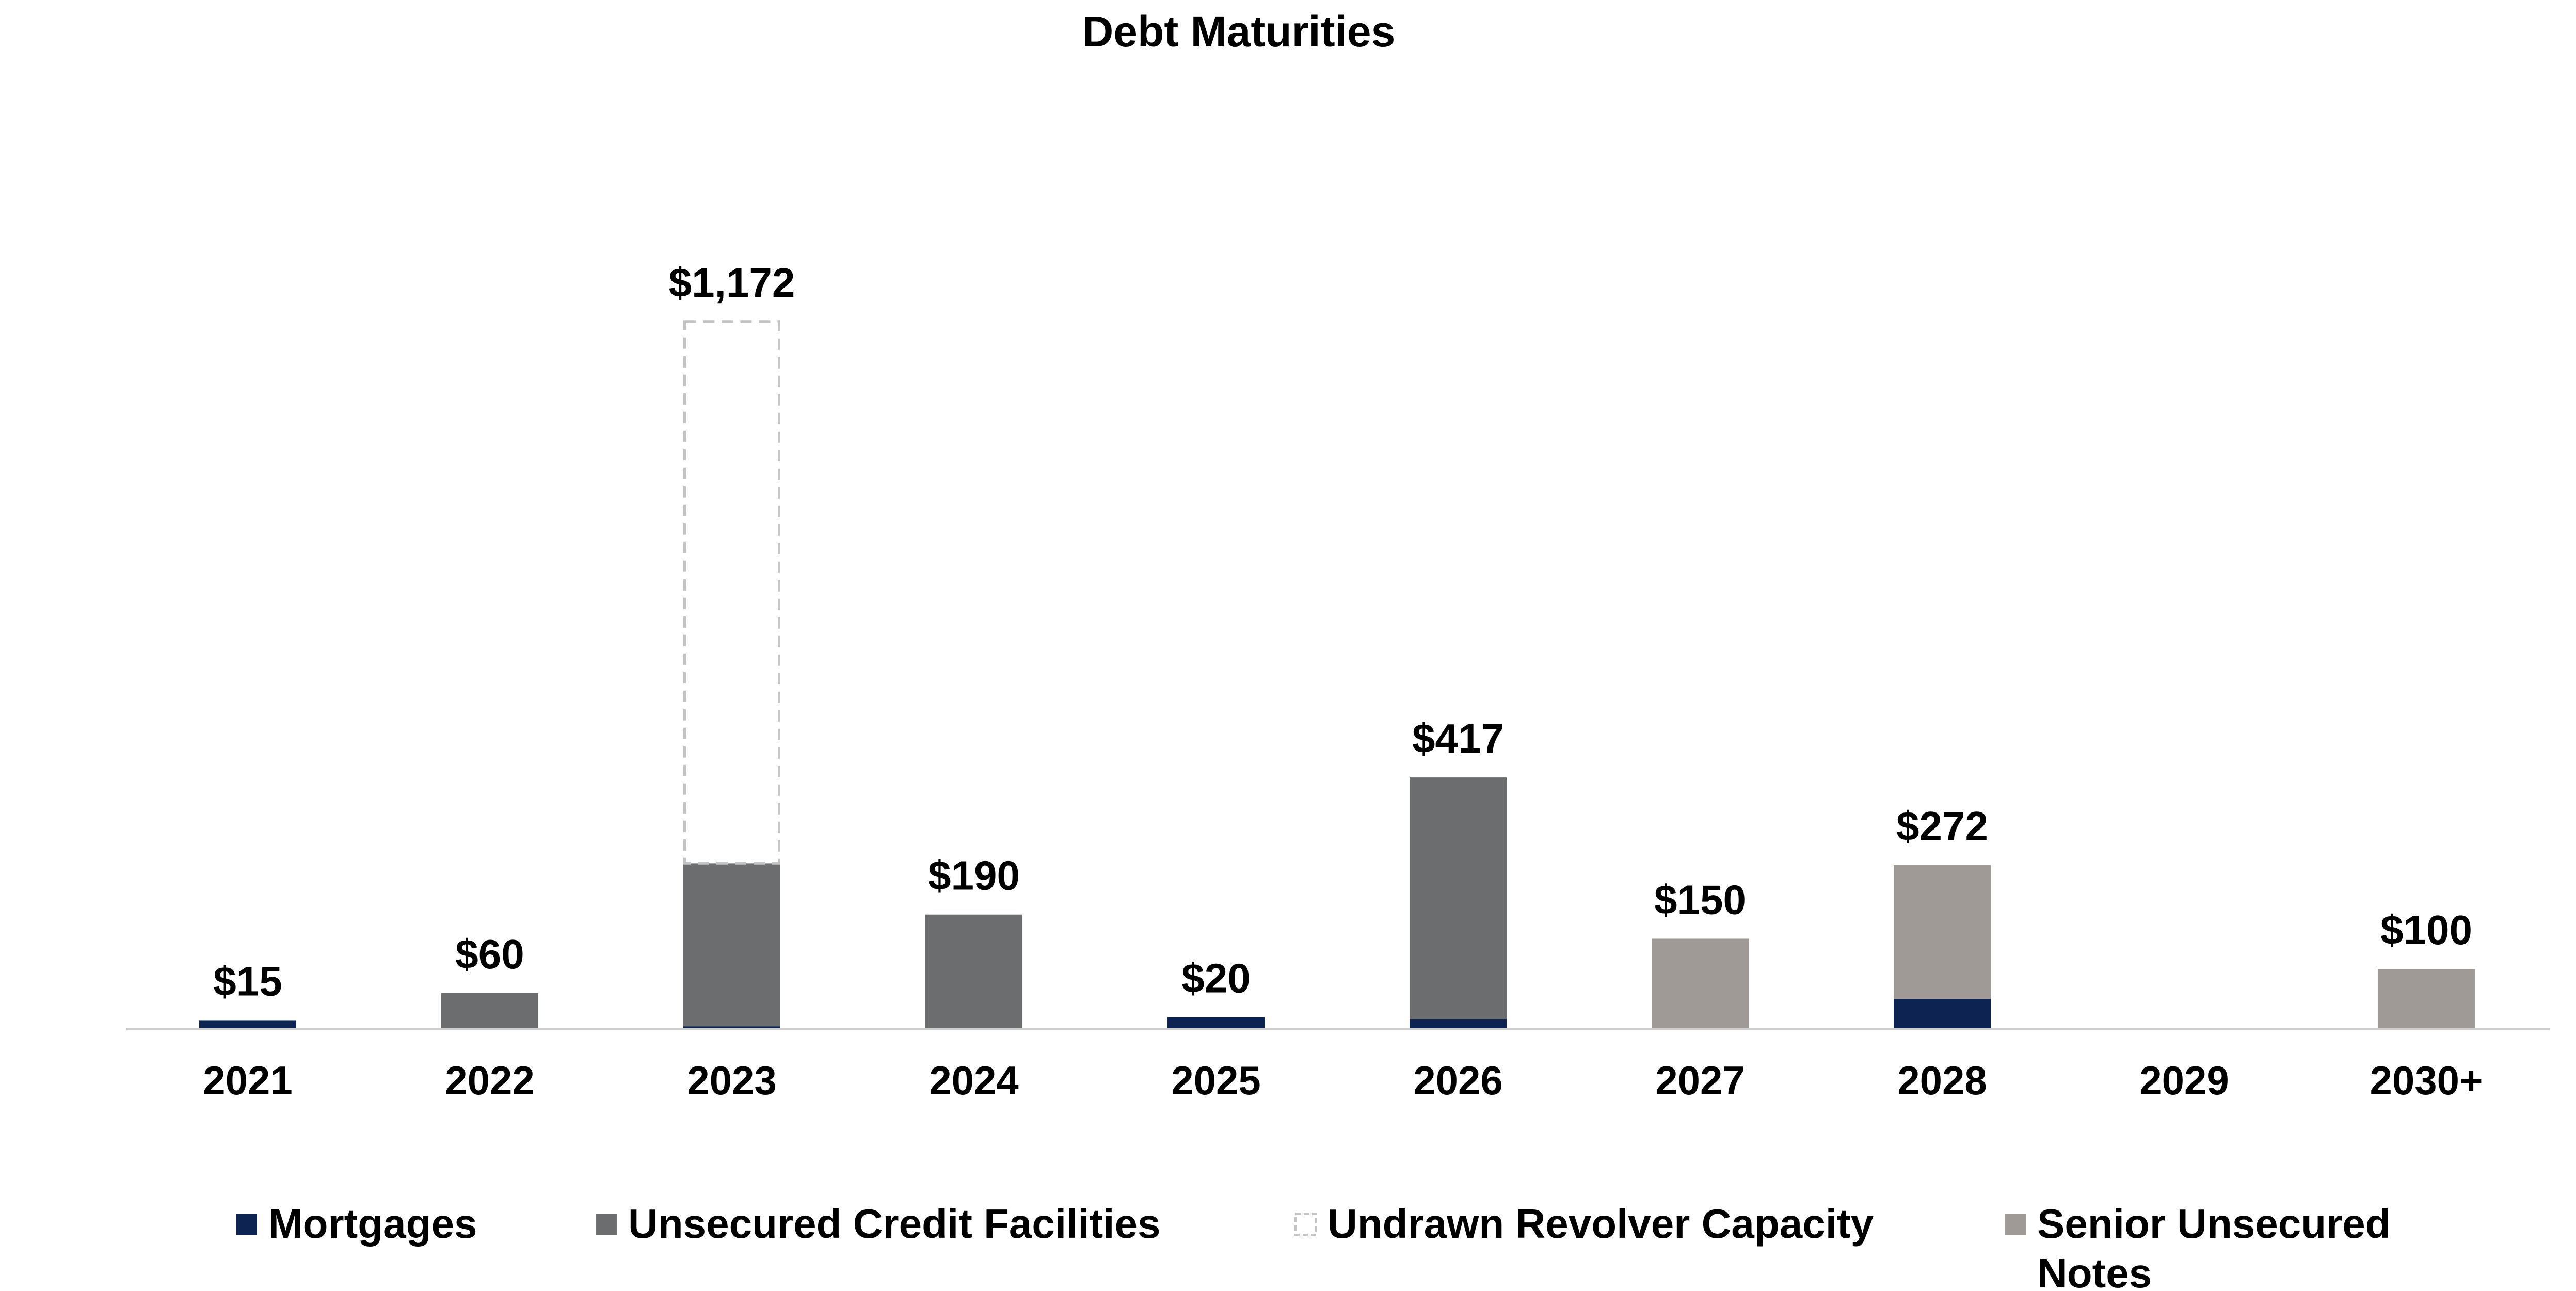 This screenshot has width=2576, height=1291. I want to click on legend-swatch-undrawn-revolver-capacity, so click(1305, 1225).